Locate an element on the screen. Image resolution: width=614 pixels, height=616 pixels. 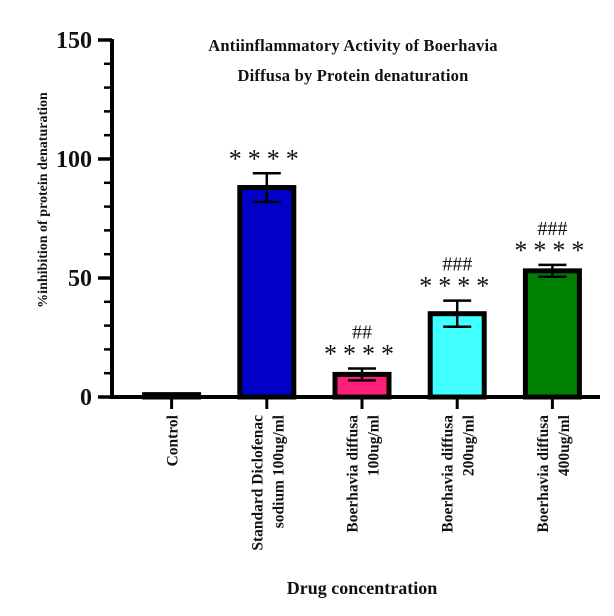
chart-title-line-2: Diffusa by Protein denaturation is located at coordinates (353, 75).